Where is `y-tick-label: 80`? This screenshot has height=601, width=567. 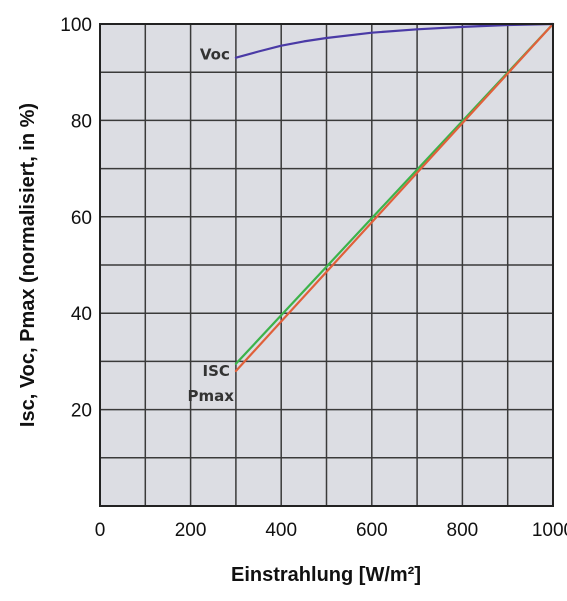
y-tick-label: 80 is located at coordinates (81, 121).